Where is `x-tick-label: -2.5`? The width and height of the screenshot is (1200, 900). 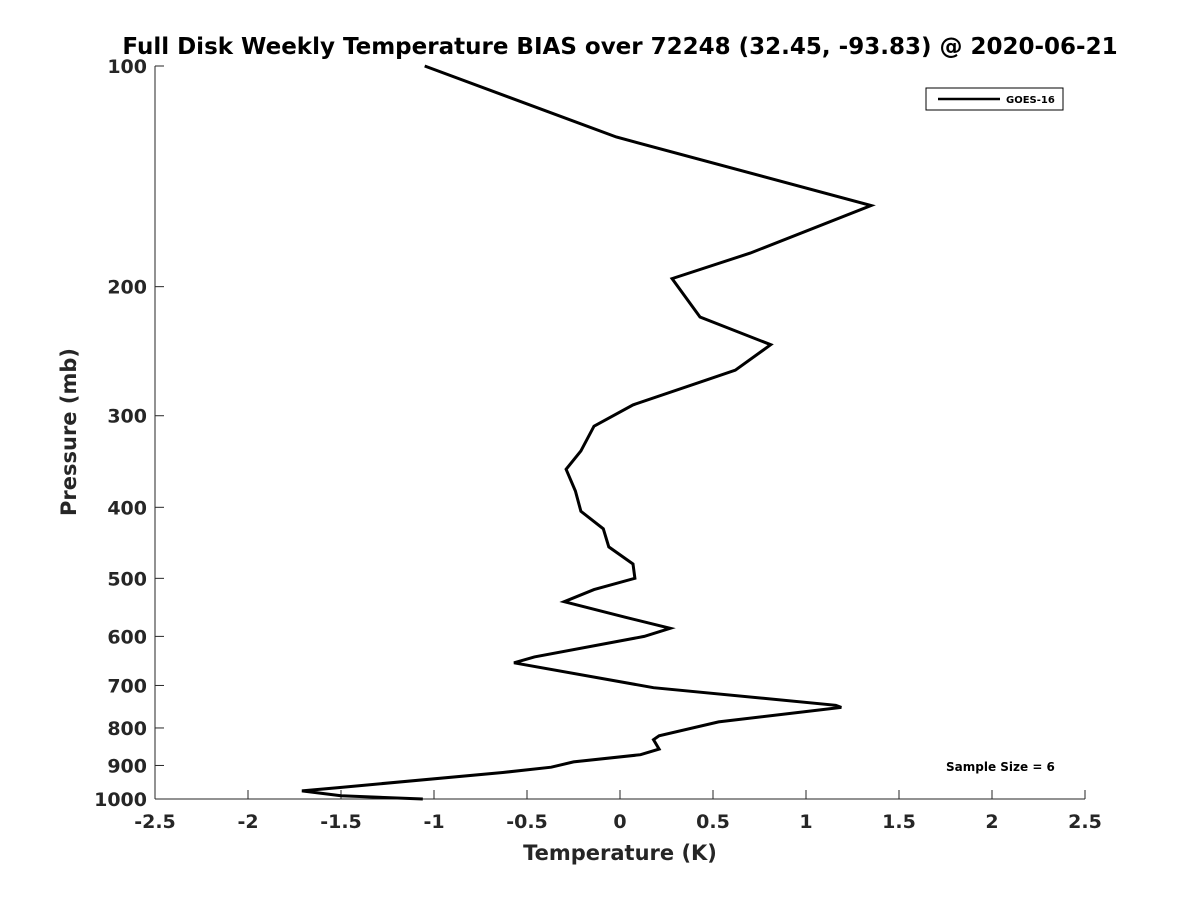 x-tick-label: -2.5 is located at coordinates (155, 822).